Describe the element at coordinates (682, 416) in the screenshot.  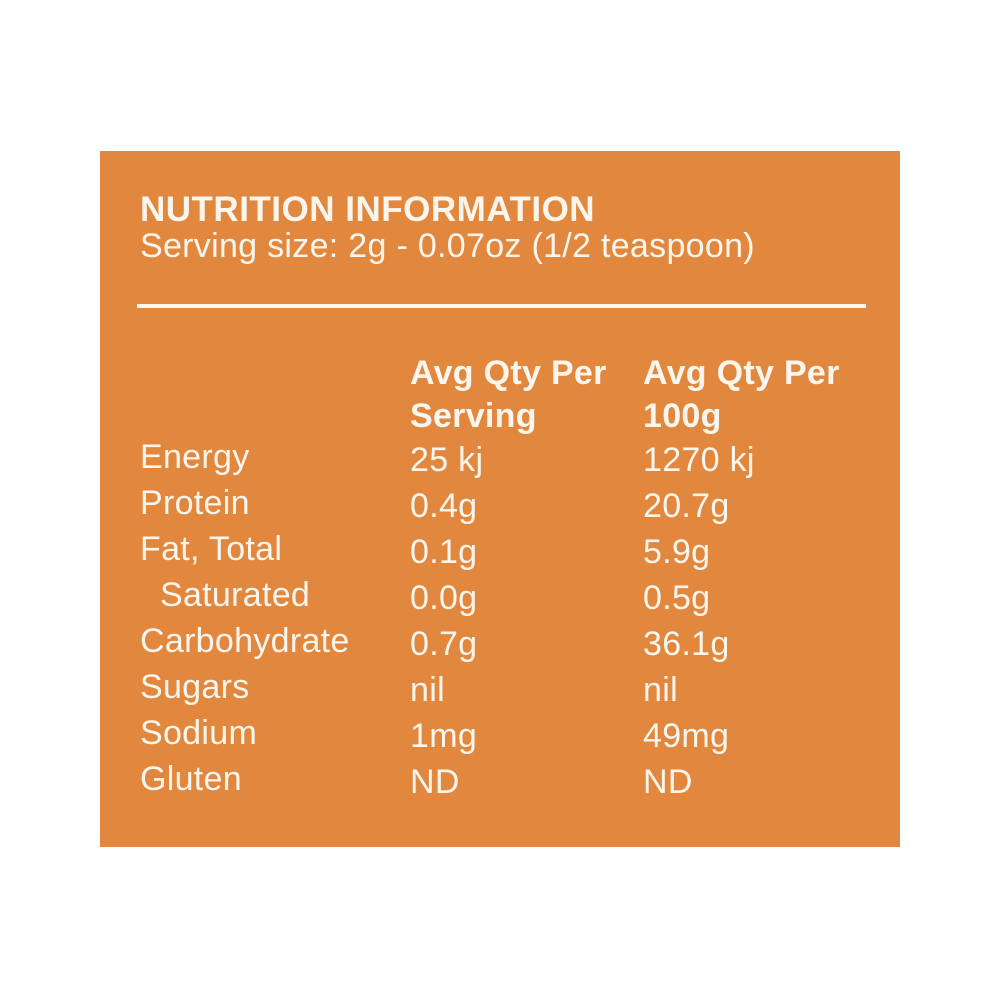
I see `column-header-per-100g-line2: 100g` at that location.